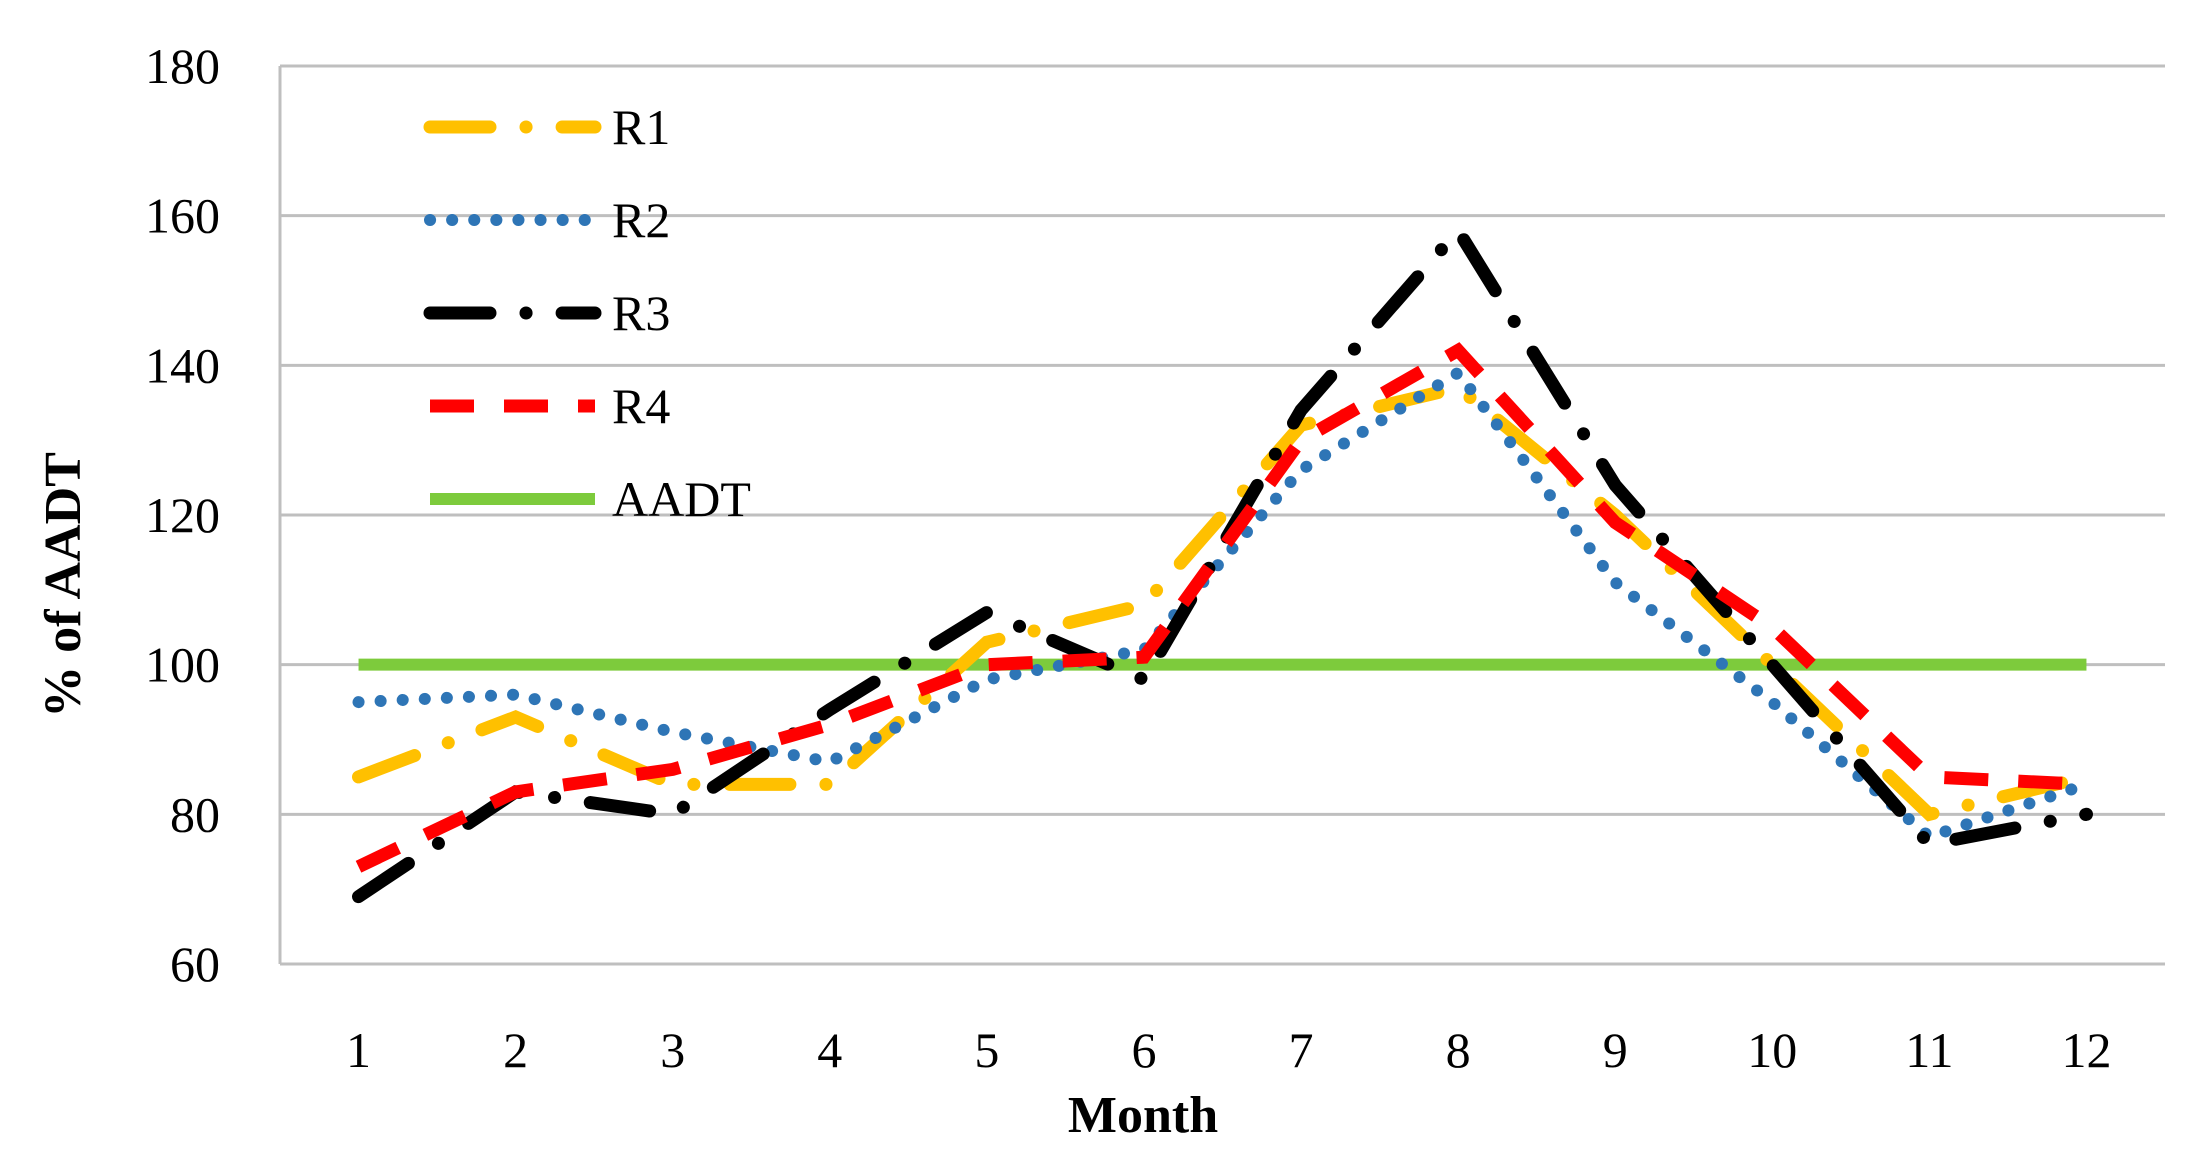 The width and height of the screenshot is (2197, 1160). What do you see at coordinates (182, 66) in the screenshot?
I see `y-tick-label: 180` at bounding box center [182, 66].